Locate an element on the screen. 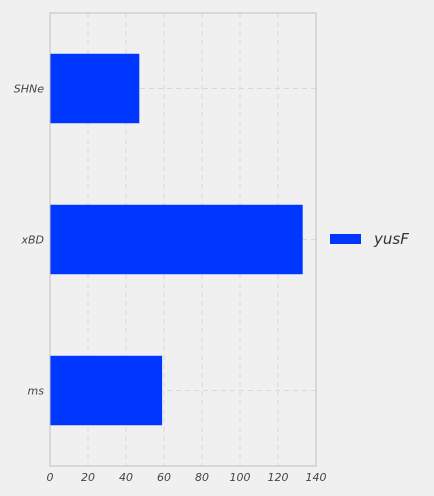 The width and height of the screenshot is (434, 496). x-tick-label-60: 60 is located at coordinates (164, 477).